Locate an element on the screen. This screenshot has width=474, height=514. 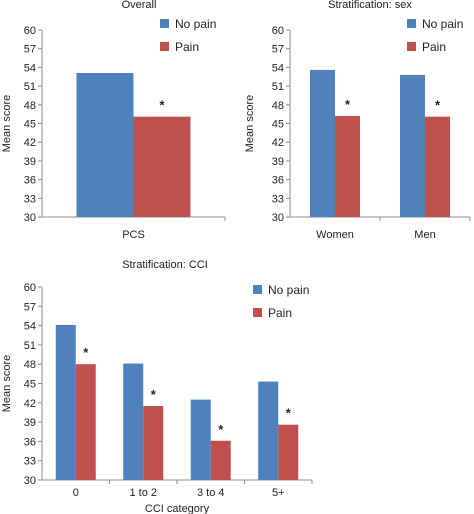
x-tick-label: 0 is located at coordinates (76, 493).